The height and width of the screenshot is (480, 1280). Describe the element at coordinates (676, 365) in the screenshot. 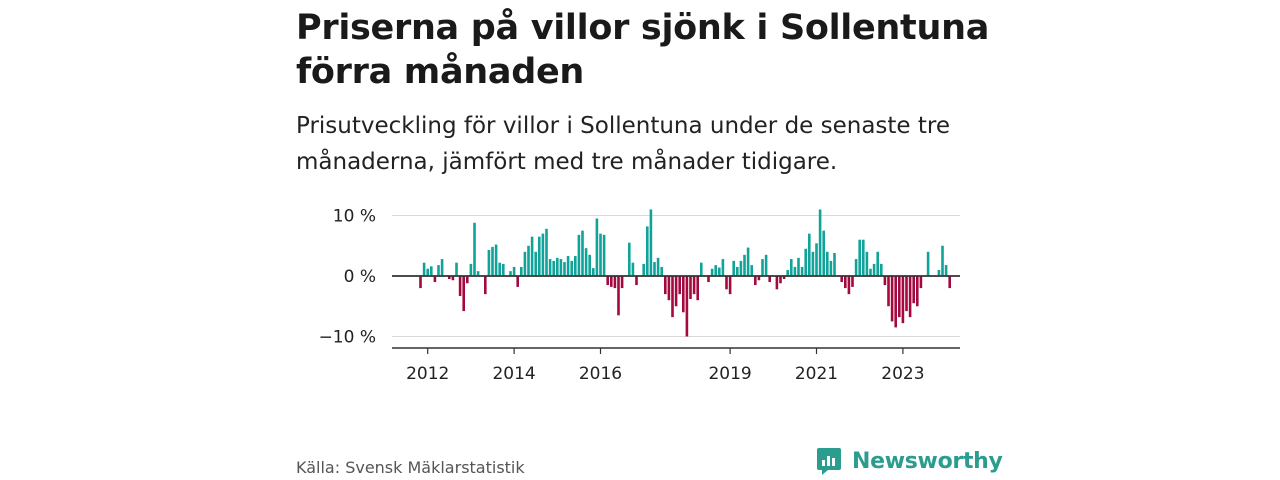

I see `x-axis: 2012 2014 2016 2019 2021 2023` at that location.